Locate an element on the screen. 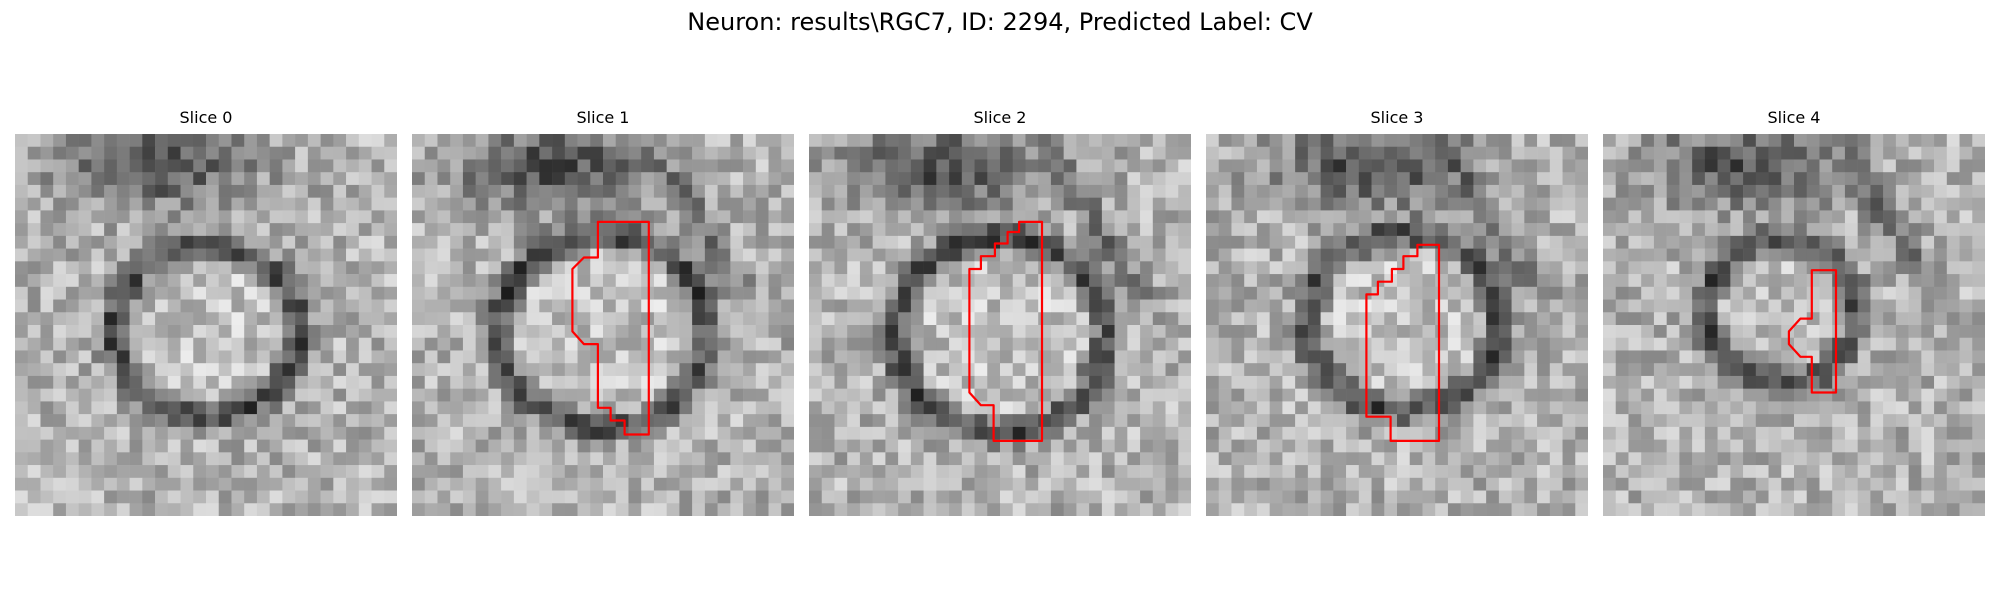 This screenshot has width=2000, height=600. slice-title: Slice 0 is located at coordinates (206, 117).